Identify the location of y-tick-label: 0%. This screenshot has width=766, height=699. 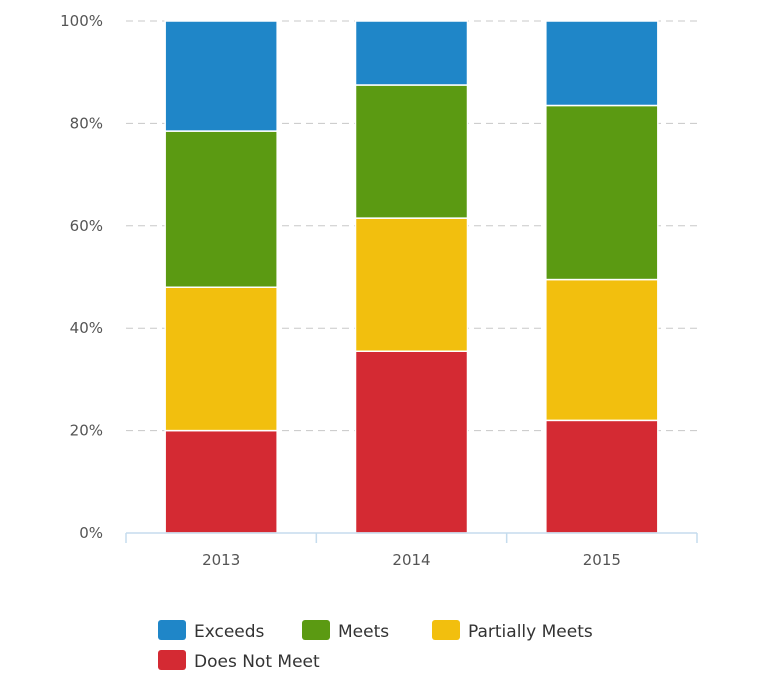
(91, 533).